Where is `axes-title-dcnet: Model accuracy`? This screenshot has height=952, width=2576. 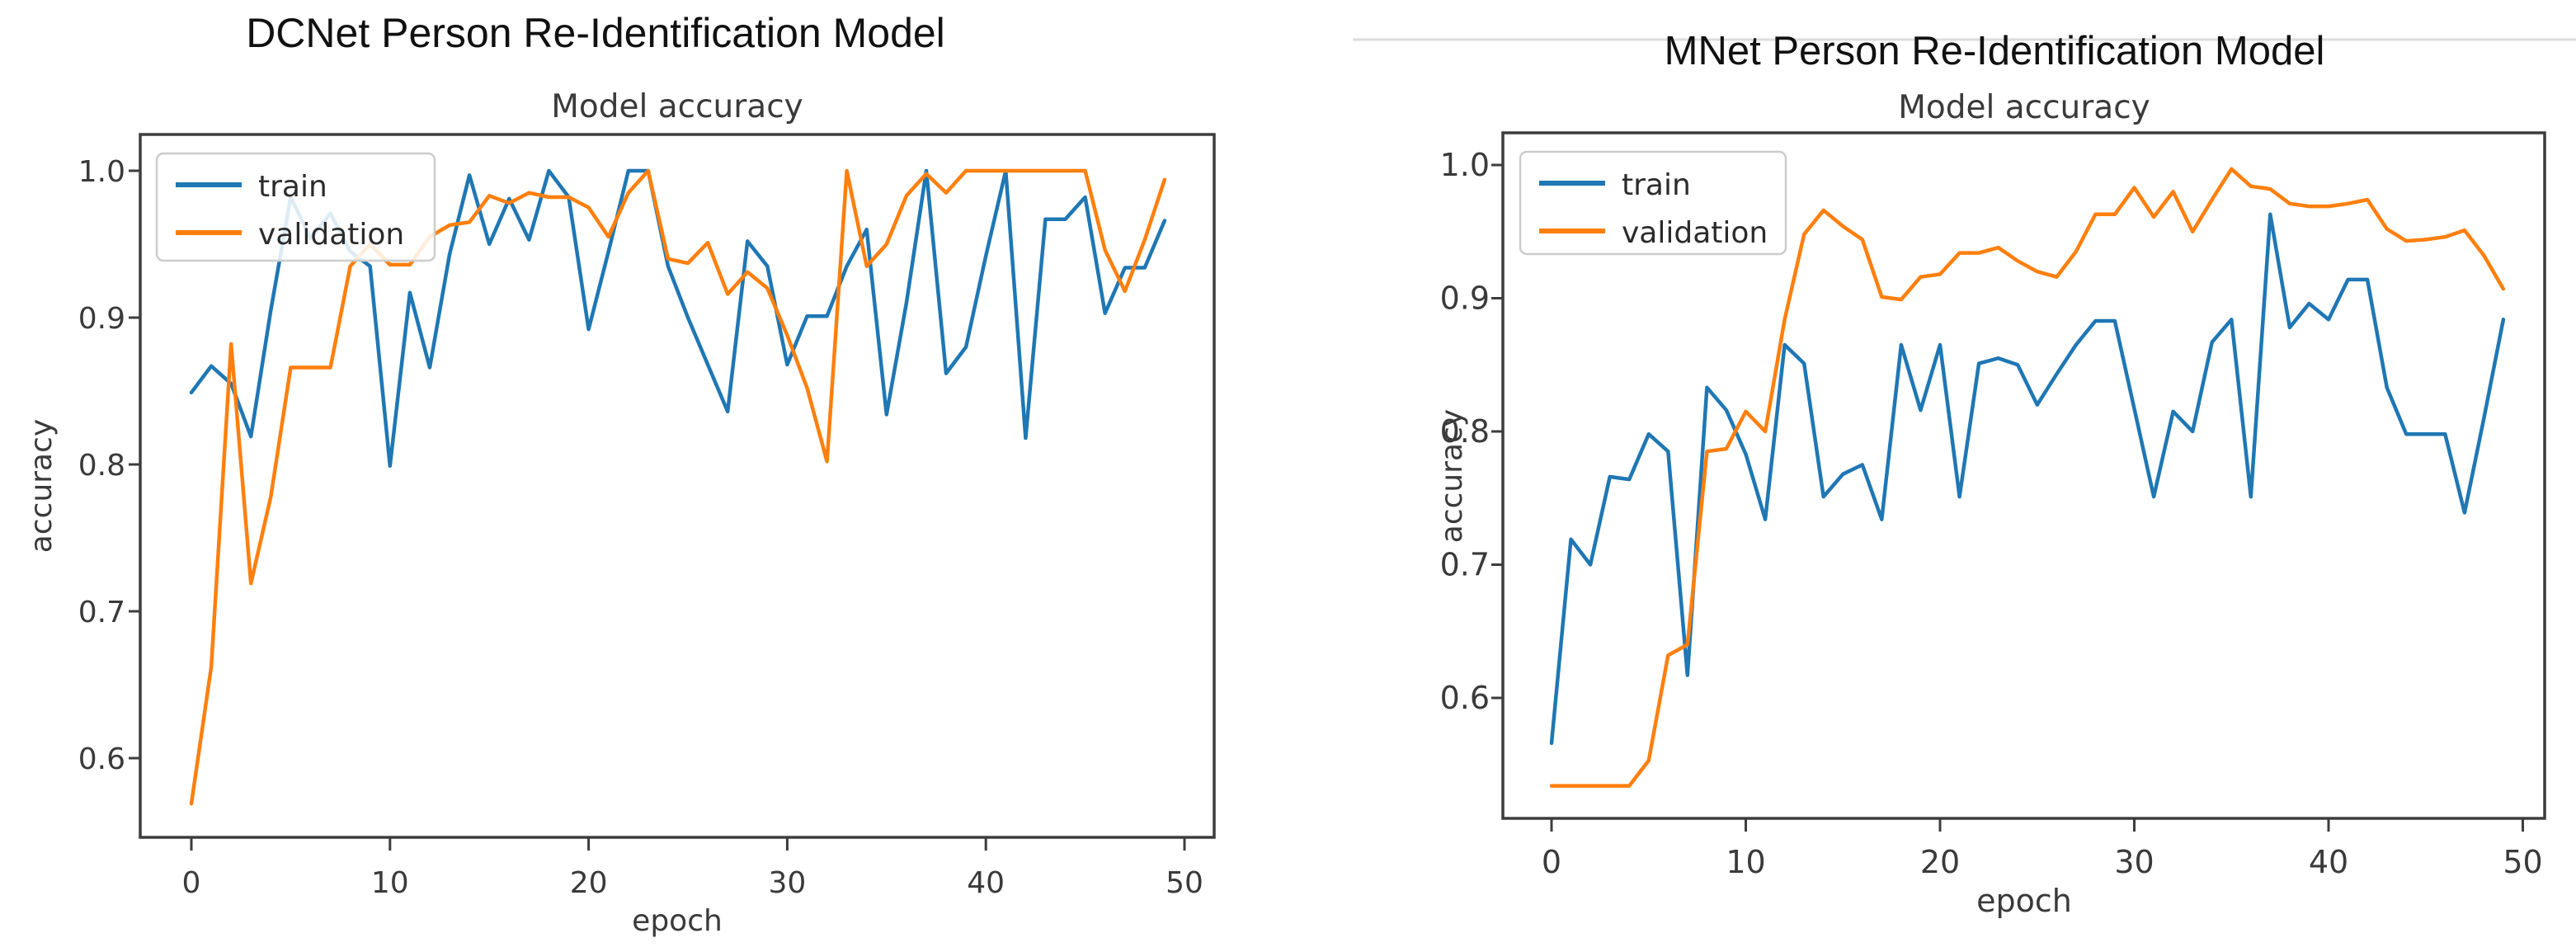
axes-title-dcnet: Model accuracy is located at coordinates (677, 107).